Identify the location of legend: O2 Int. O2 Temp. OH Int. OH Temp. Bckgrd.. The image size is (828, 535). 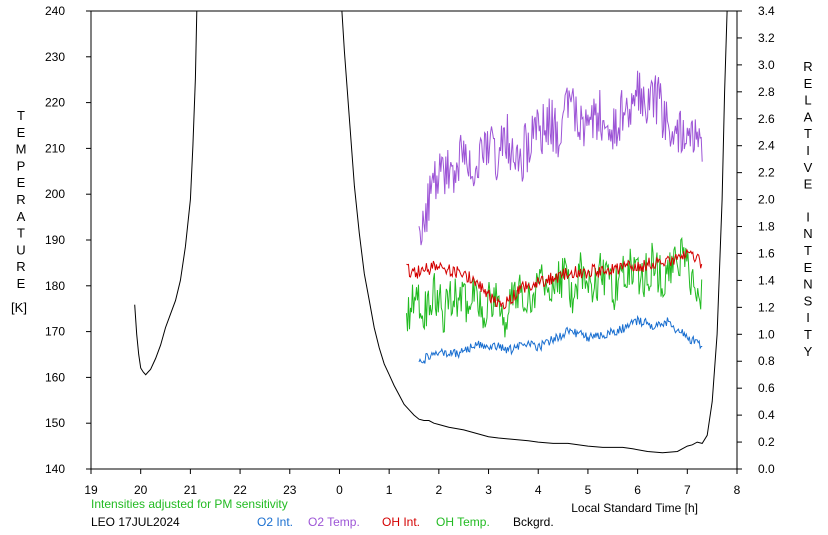
(405, 522).